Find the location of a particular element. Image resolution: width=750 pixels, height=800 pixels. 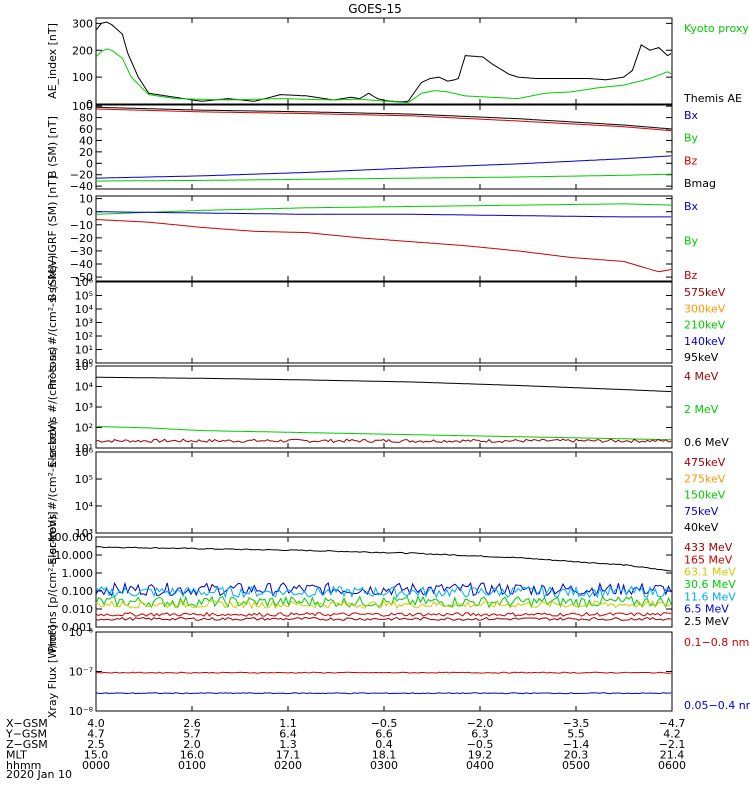

y-tick-label: 40 is located at coordinates (86, 140).